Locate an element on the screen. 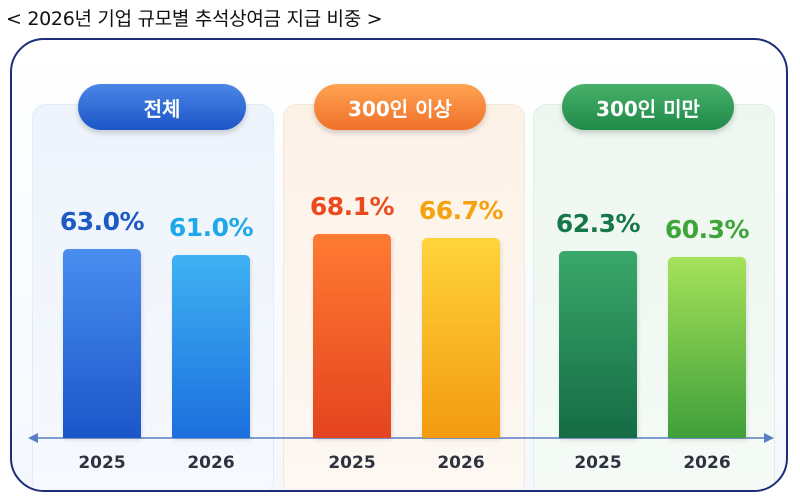 The height and width of the screenshot is (499, 800). x-tick-label-2-2025: 2025 is located at coordinates (352, 463).